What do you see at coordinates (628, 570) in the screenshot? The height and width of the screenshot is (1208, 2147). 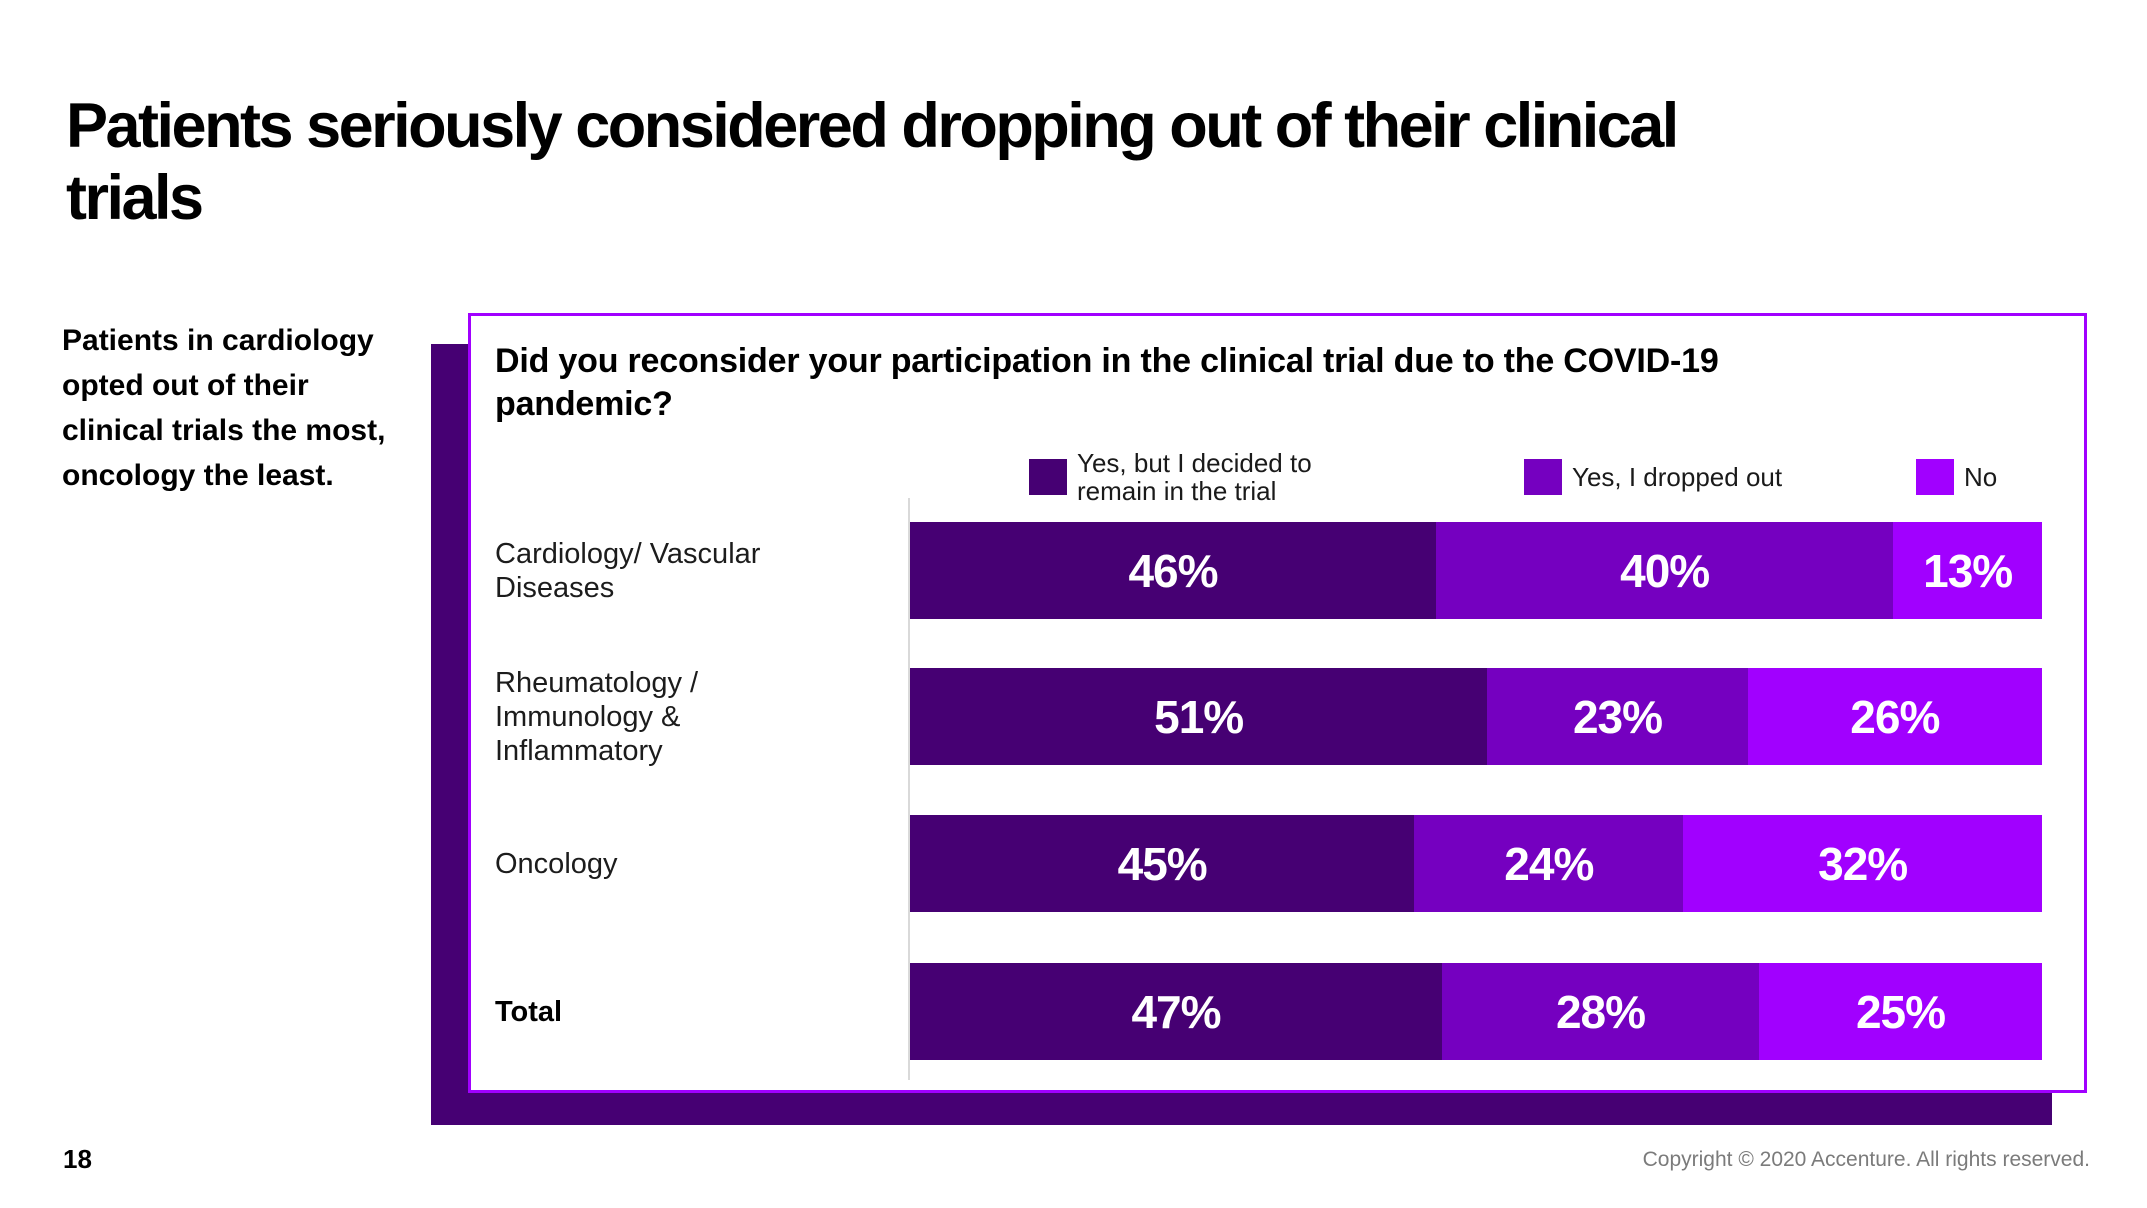 I see `category-label: Cardiology/ Vascular Diseases` at bounding box center [628, 570].